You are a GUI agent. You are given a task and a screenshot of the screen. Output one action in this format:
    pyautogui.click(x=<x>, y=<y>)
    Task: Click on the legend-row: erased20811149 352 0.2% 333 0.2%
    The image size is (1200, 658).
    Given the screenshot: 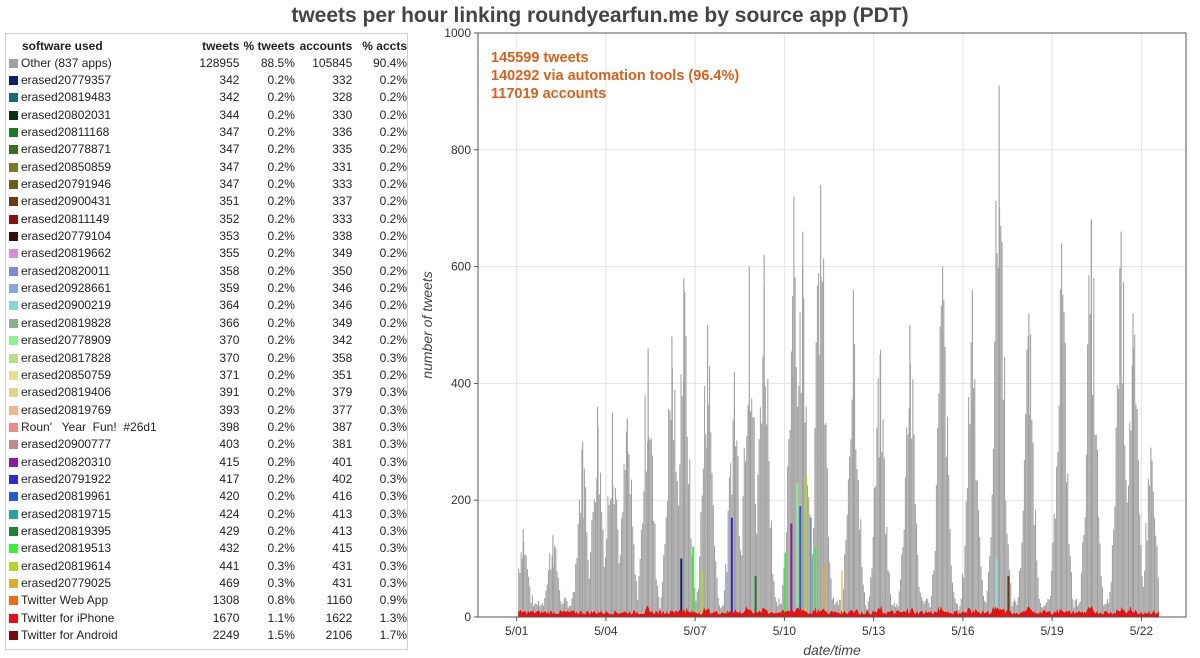 What is the action you would take?
    pyautogui.click(x=208, y=218)
    